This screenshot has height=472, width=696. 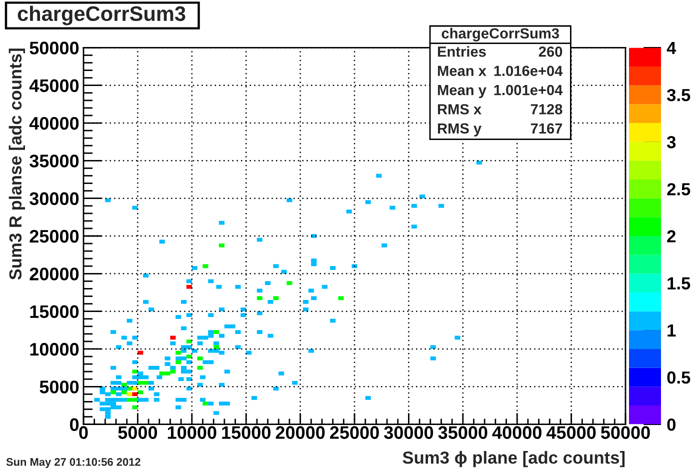 I want to click on x-axis-title: Sum3 ϕ plane [adc counts], so click(x=513, y=459).